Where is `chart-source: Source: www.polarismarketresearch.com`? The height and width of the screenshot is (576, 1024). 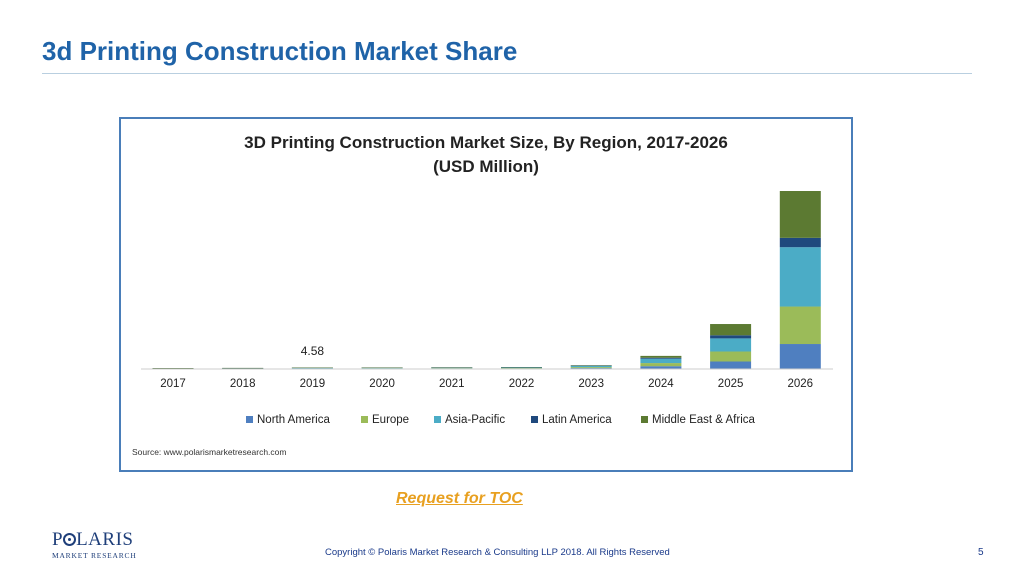
chart-source: Source: www.polarismarketresearch.com is located at coordinates (209, 452).